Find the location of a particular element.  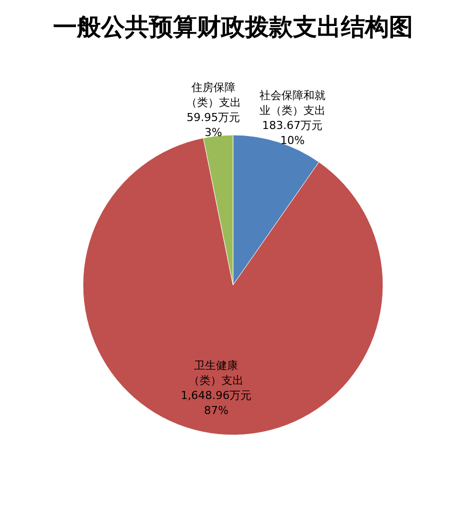

slice-label: 卫生健康（类）支出 is located at coordinates (216, 372).